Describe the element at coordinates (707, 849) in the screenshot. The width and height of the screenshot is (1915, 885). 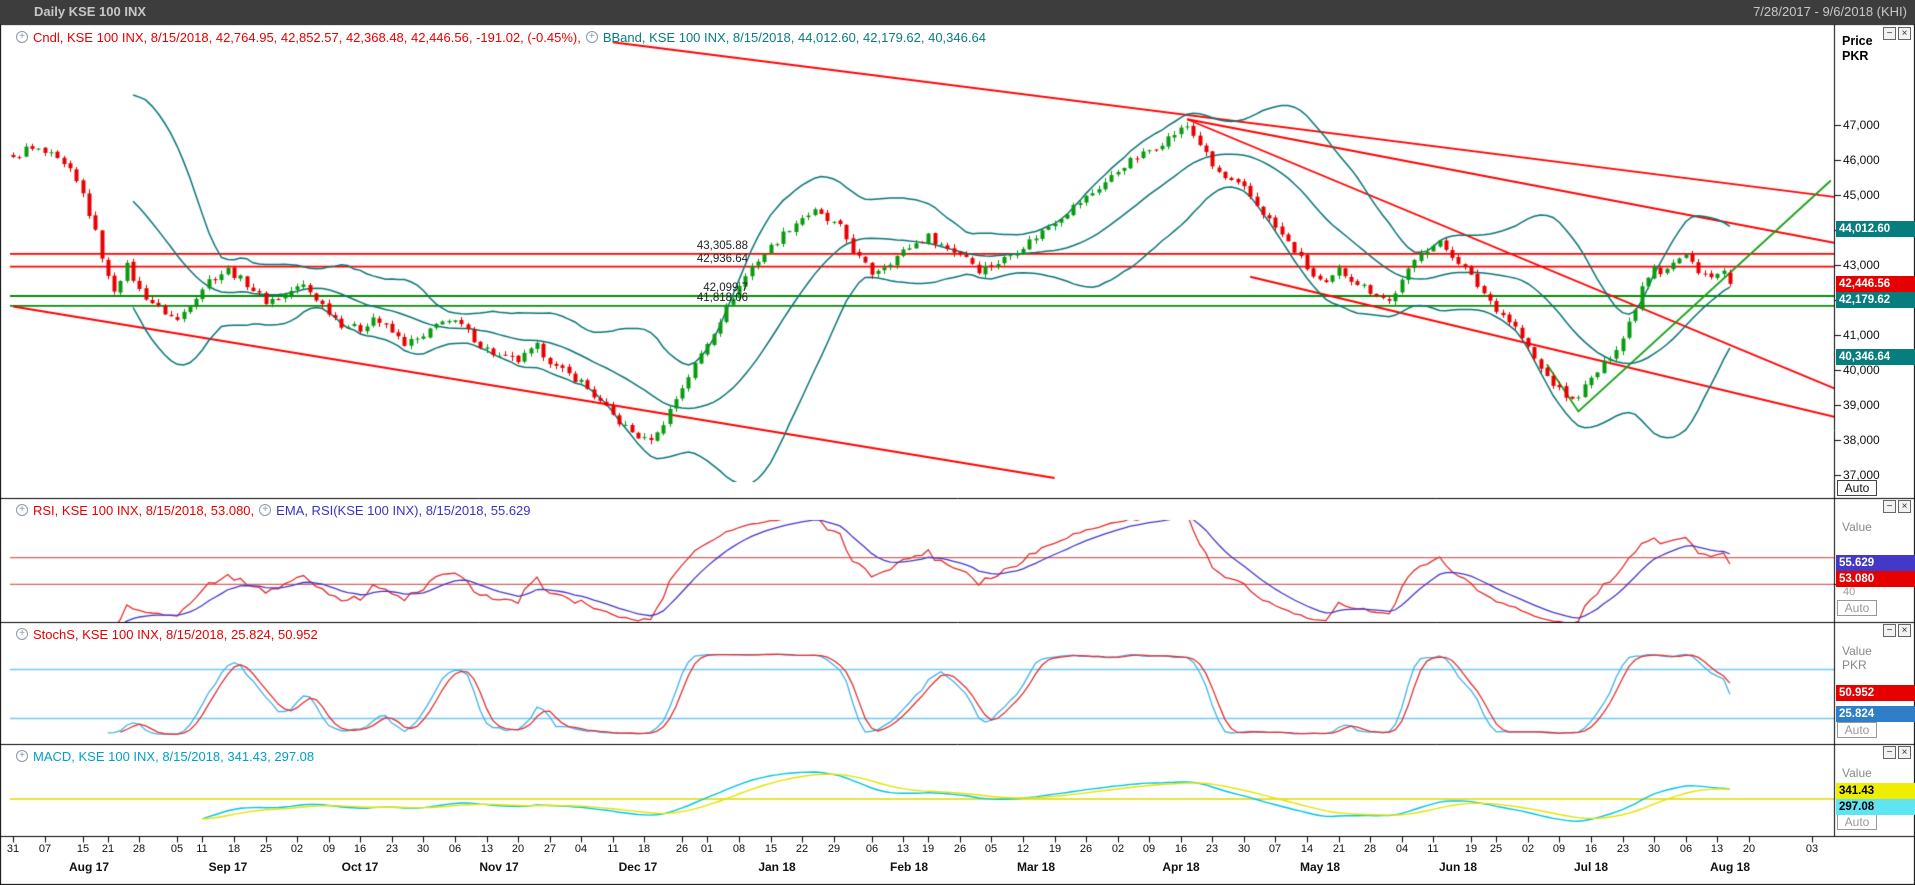
I see `date-tick-label: 01` at that location.